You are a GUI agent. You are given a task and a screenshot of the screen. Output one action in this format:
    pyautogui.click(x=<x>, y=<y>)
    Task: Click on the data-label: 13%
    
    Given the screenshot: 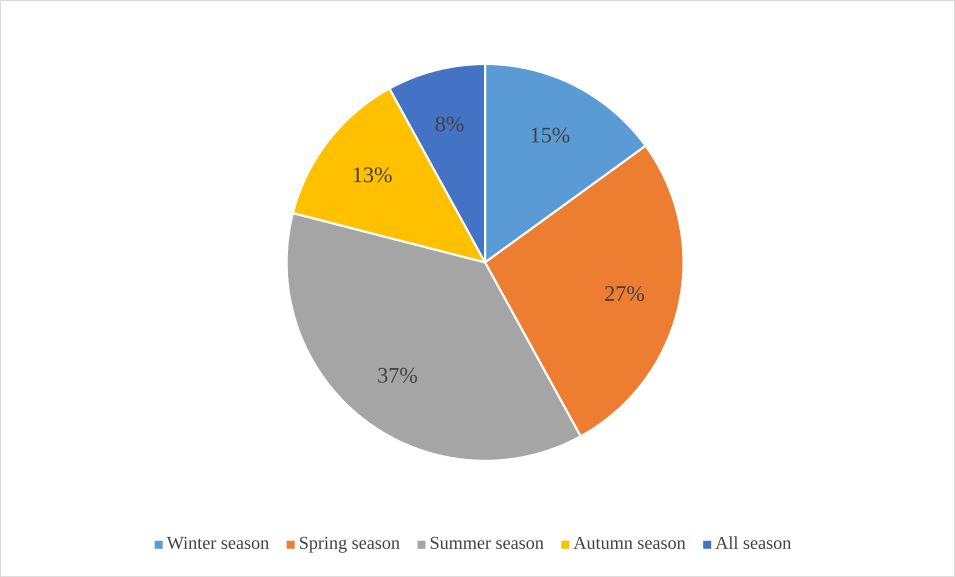 What is the action you would take?
    pyautogui.click(x=373, y=174)
    